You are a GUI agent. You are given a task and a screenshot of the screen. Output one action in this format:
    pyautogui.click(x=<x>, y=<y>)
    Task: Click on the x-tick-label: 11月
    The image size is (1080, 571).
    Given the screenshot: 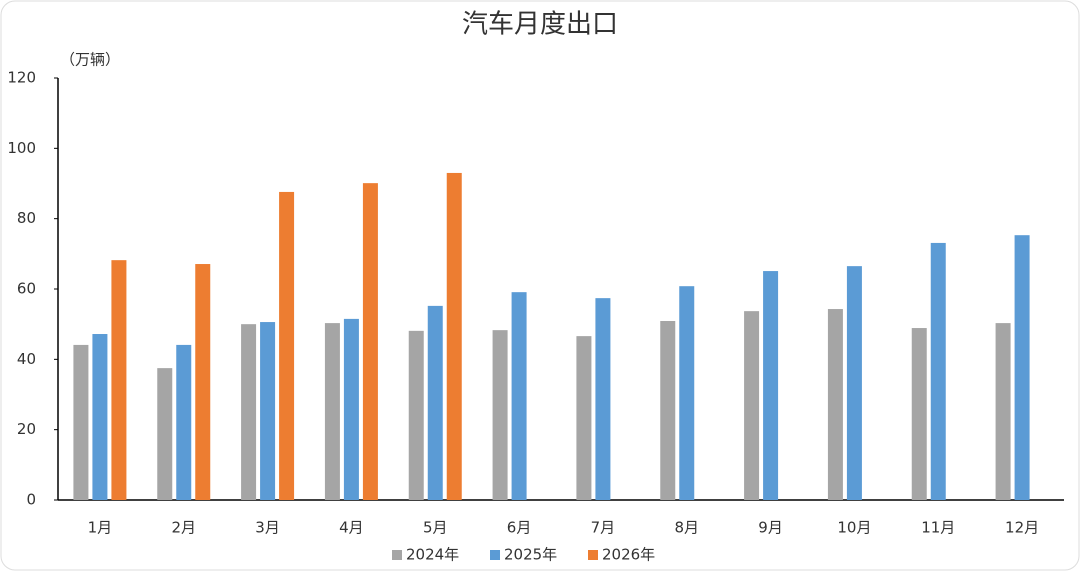 What is the action you would take?
    pyautogui.click(x=938, y=528)
    